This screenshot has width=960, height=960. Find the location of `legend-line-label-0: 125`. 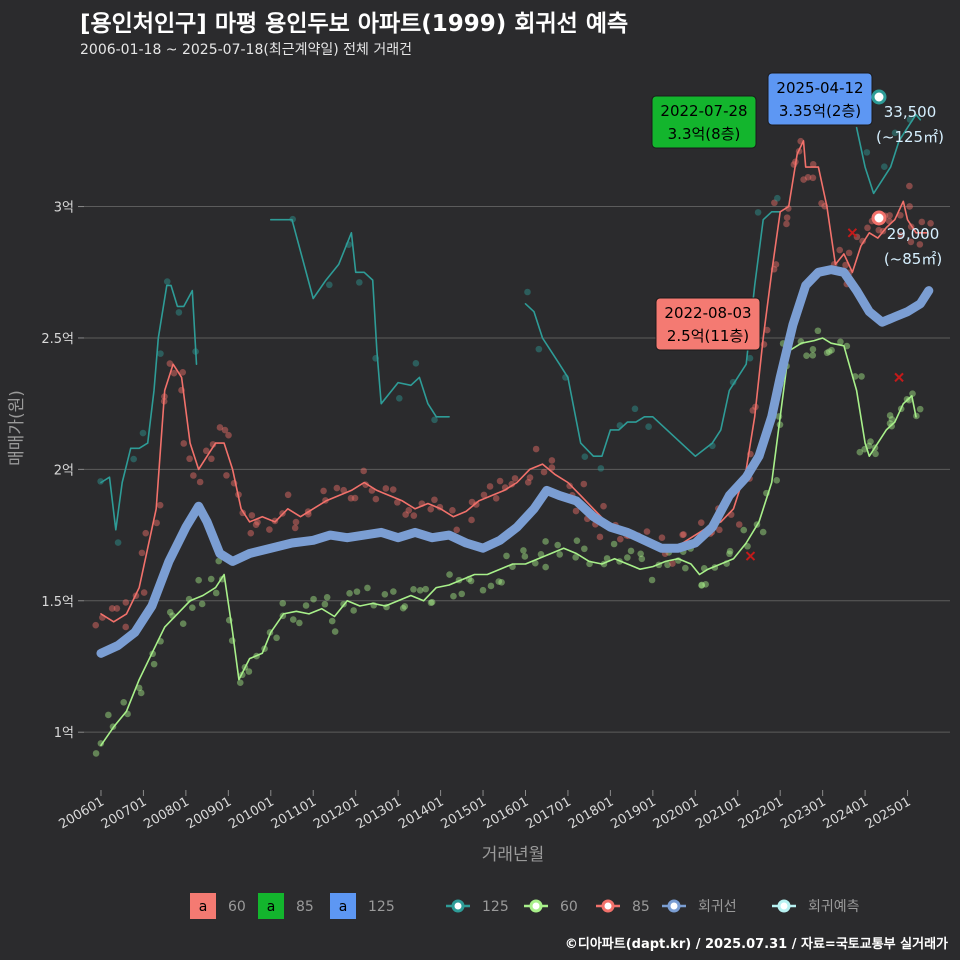

legend-line-label-0: 125 is located at coordinates (495, 907).